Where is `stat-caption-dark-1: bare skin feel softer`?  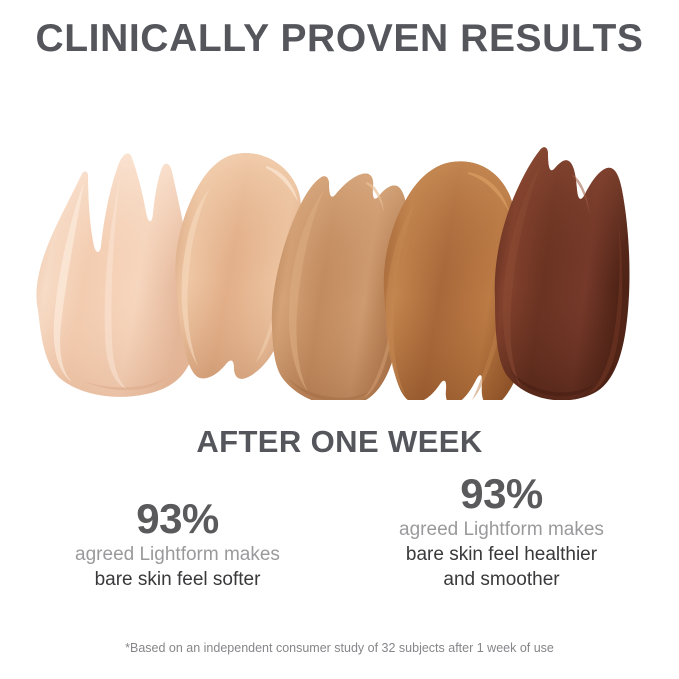 stat-caption-dark-1: bare skin feel softer is located at coordinates (177, 579).